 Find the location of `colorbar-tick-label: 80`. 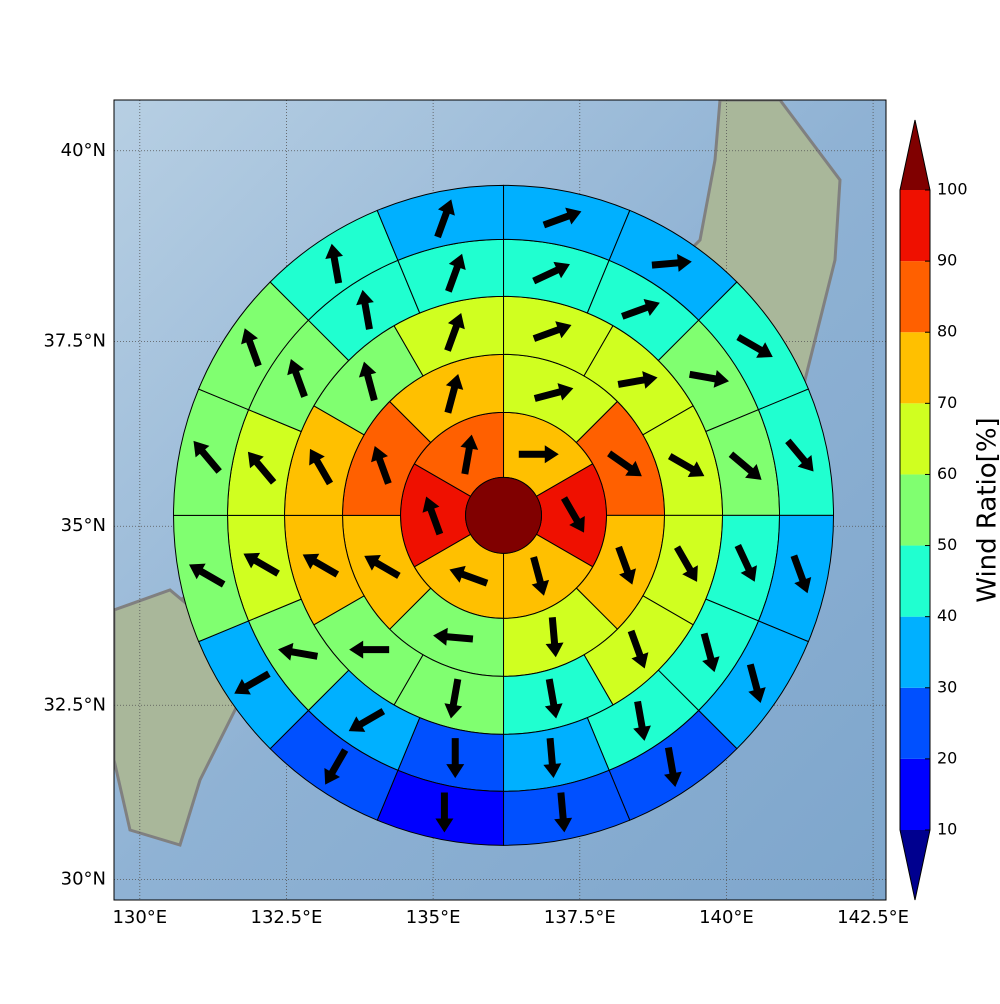

colorbar-tick-label: 80 is located at coordinates (947, 331).